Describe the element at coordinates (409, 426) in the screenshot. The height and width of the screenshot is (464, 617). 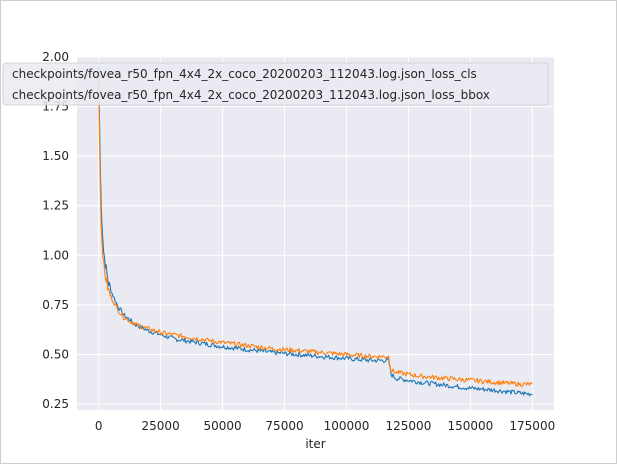
I see `x-tick-label: 125000` at that location.